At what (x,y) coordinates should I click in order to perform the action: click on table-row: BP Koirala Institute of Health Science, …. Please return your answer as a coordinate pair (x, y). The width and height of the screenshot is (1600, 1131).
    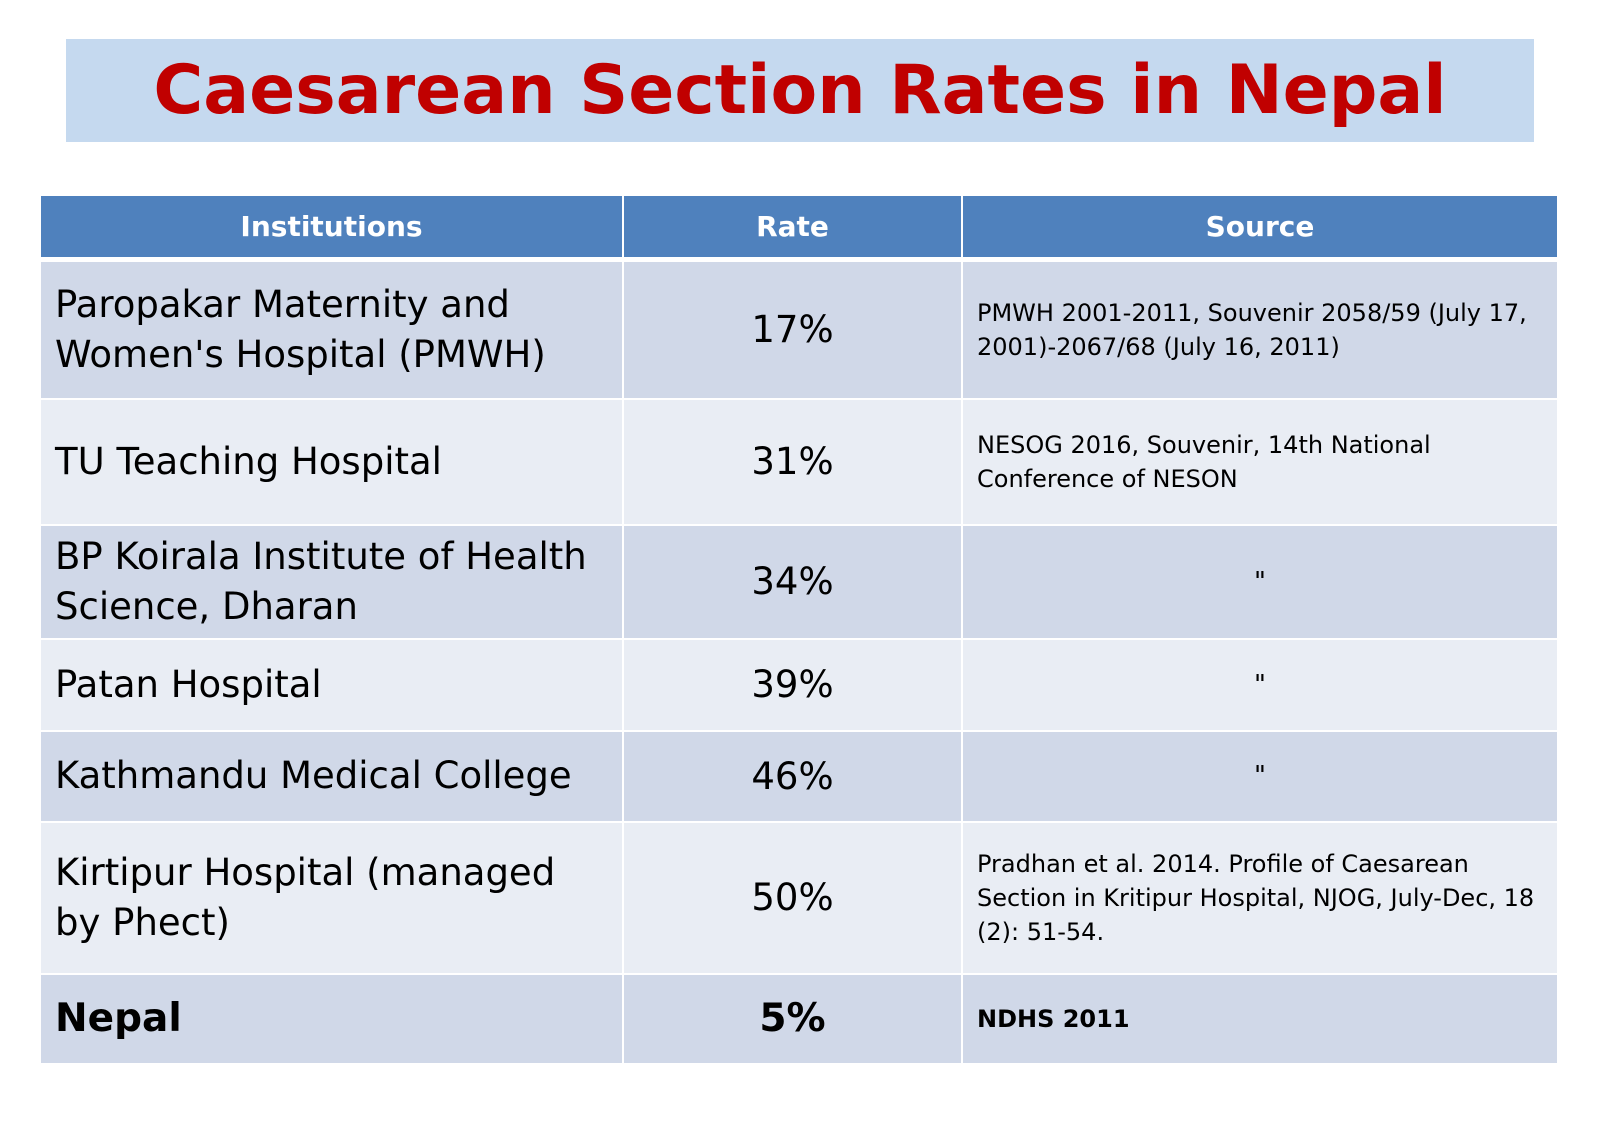
    Looking at the image, I should click on (799, 582).